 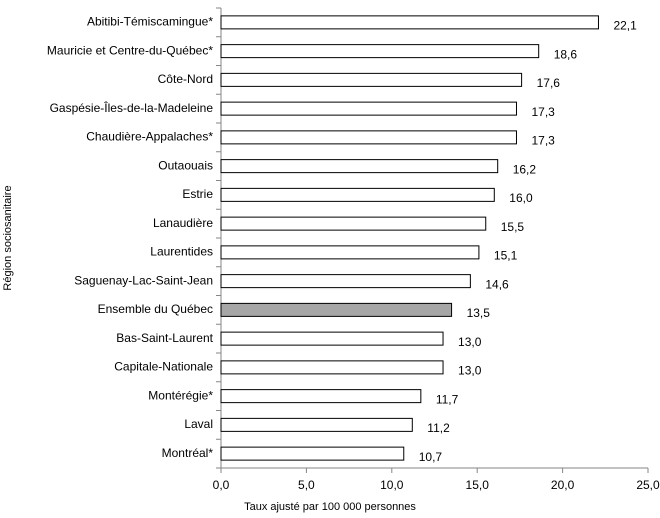 I want to click on x-tick-label: 10,0, so click(x=392, y=485).